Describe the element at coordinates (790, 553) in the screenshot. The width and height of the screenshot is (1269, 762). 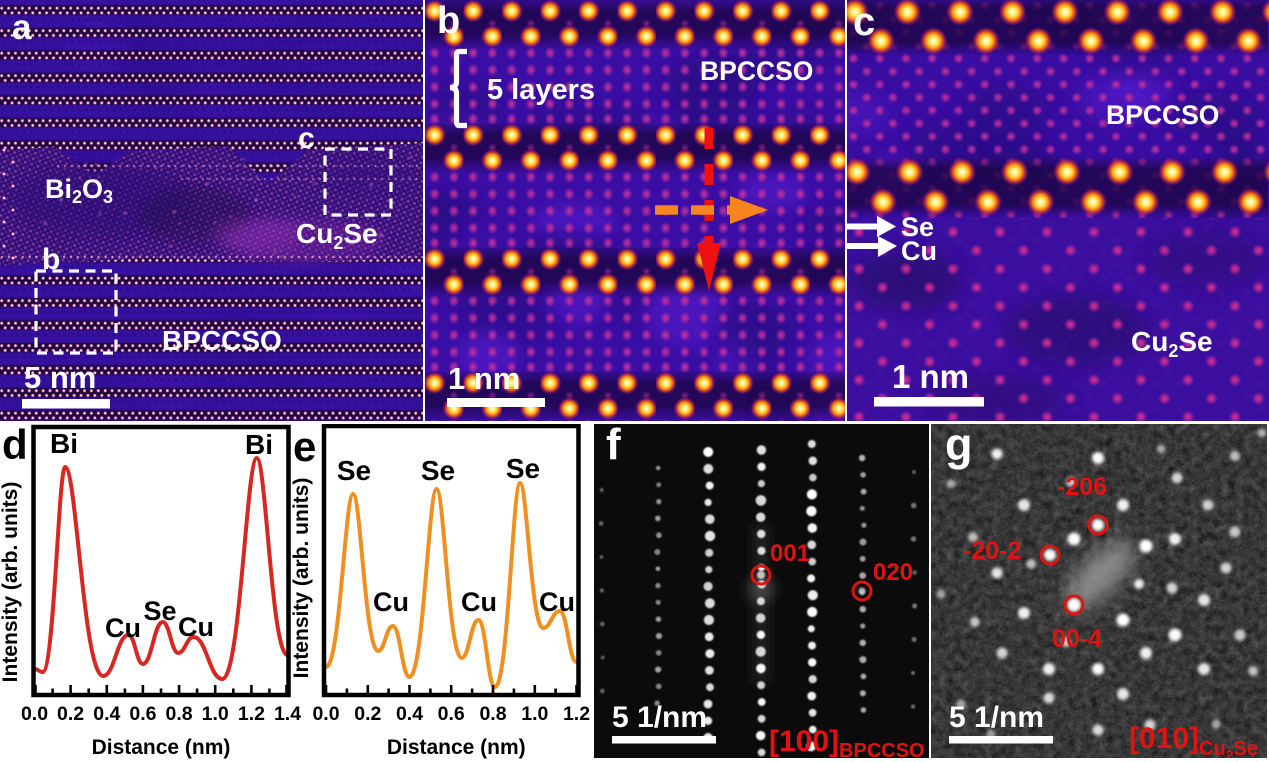
I see `svg-text: 001` at that location.